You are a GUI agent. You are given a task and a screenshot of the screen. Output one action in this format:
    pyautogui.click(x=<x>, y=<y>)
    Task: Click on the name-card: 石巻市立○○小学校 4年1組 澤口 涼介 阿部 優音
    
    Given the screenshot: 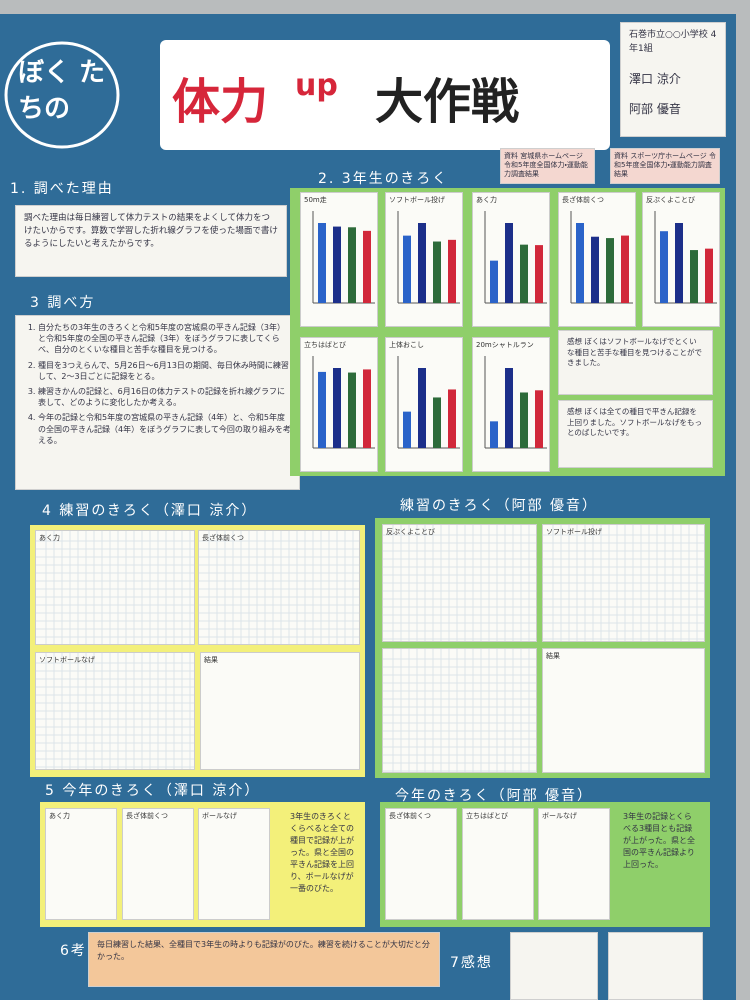 What is the action you would take?
    pyautogui.click(x=673, y=79)
    